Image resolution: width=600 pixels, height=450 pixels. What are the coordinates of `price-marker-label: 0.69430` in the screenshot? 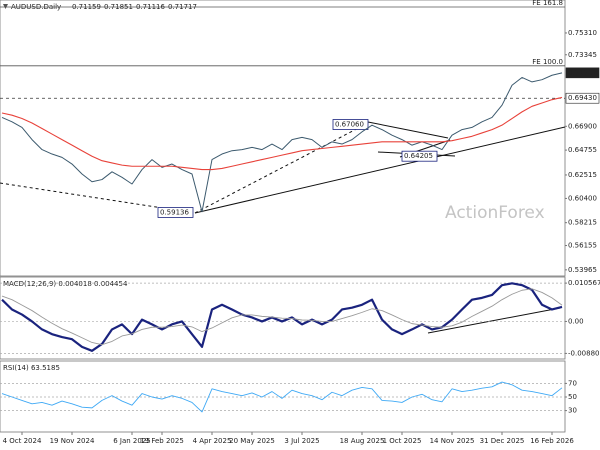 It's located at (582, 98).